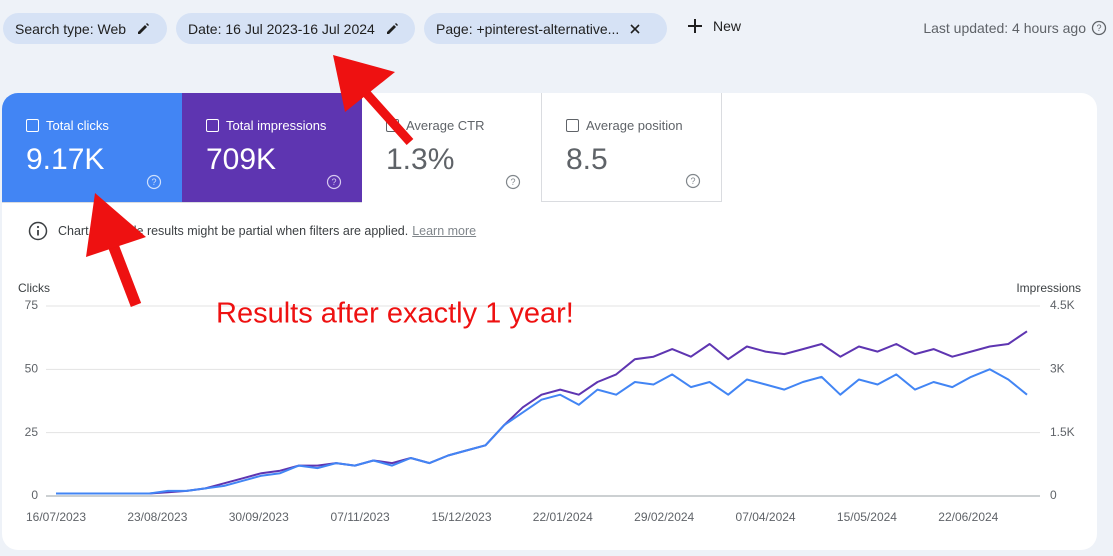 The image size is (1113, 556). Describe the element at coordinates (632, 147) in the screenshot. I see `metric-card: Average position 8.5 ?` at that location.